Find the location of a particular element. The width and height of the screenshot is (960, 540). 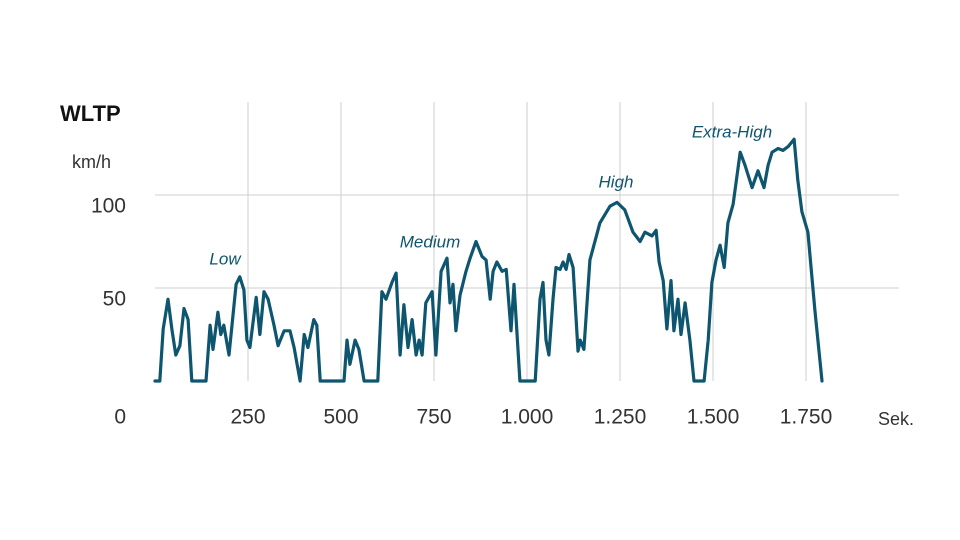

x-tick-label: 1.500 is located at coordinates (713, 417).